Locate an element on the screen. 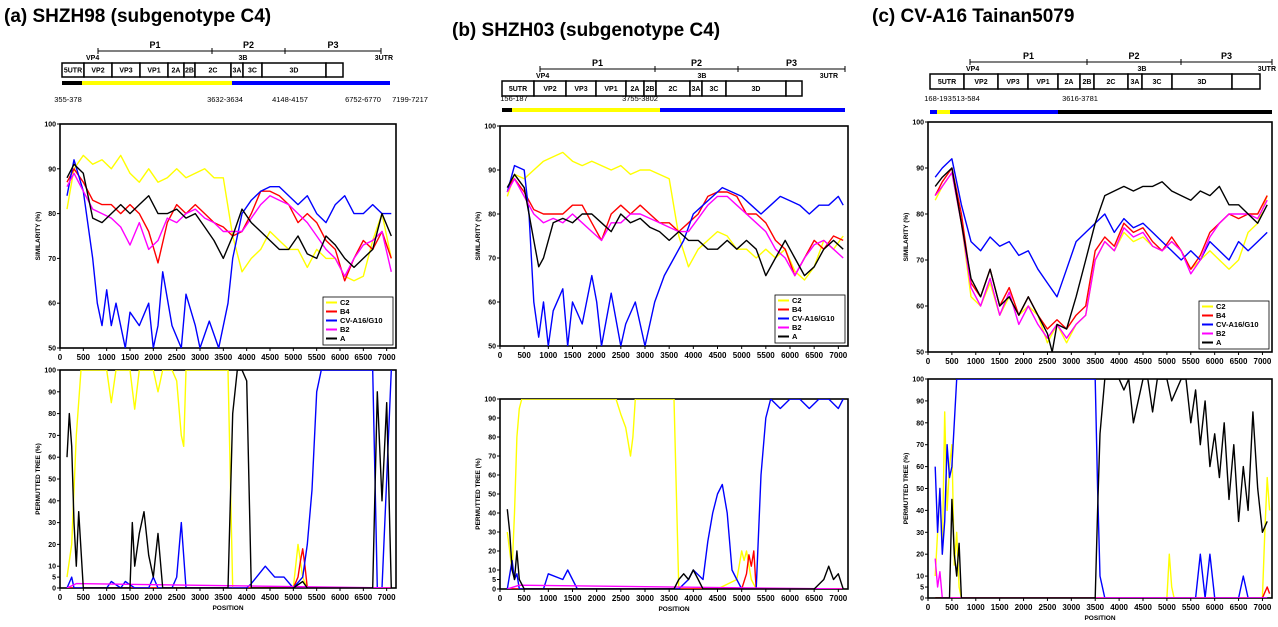 This screenshot has height=627, width=1278. y-tick-label: 5 is located at coordinates (54, 578).